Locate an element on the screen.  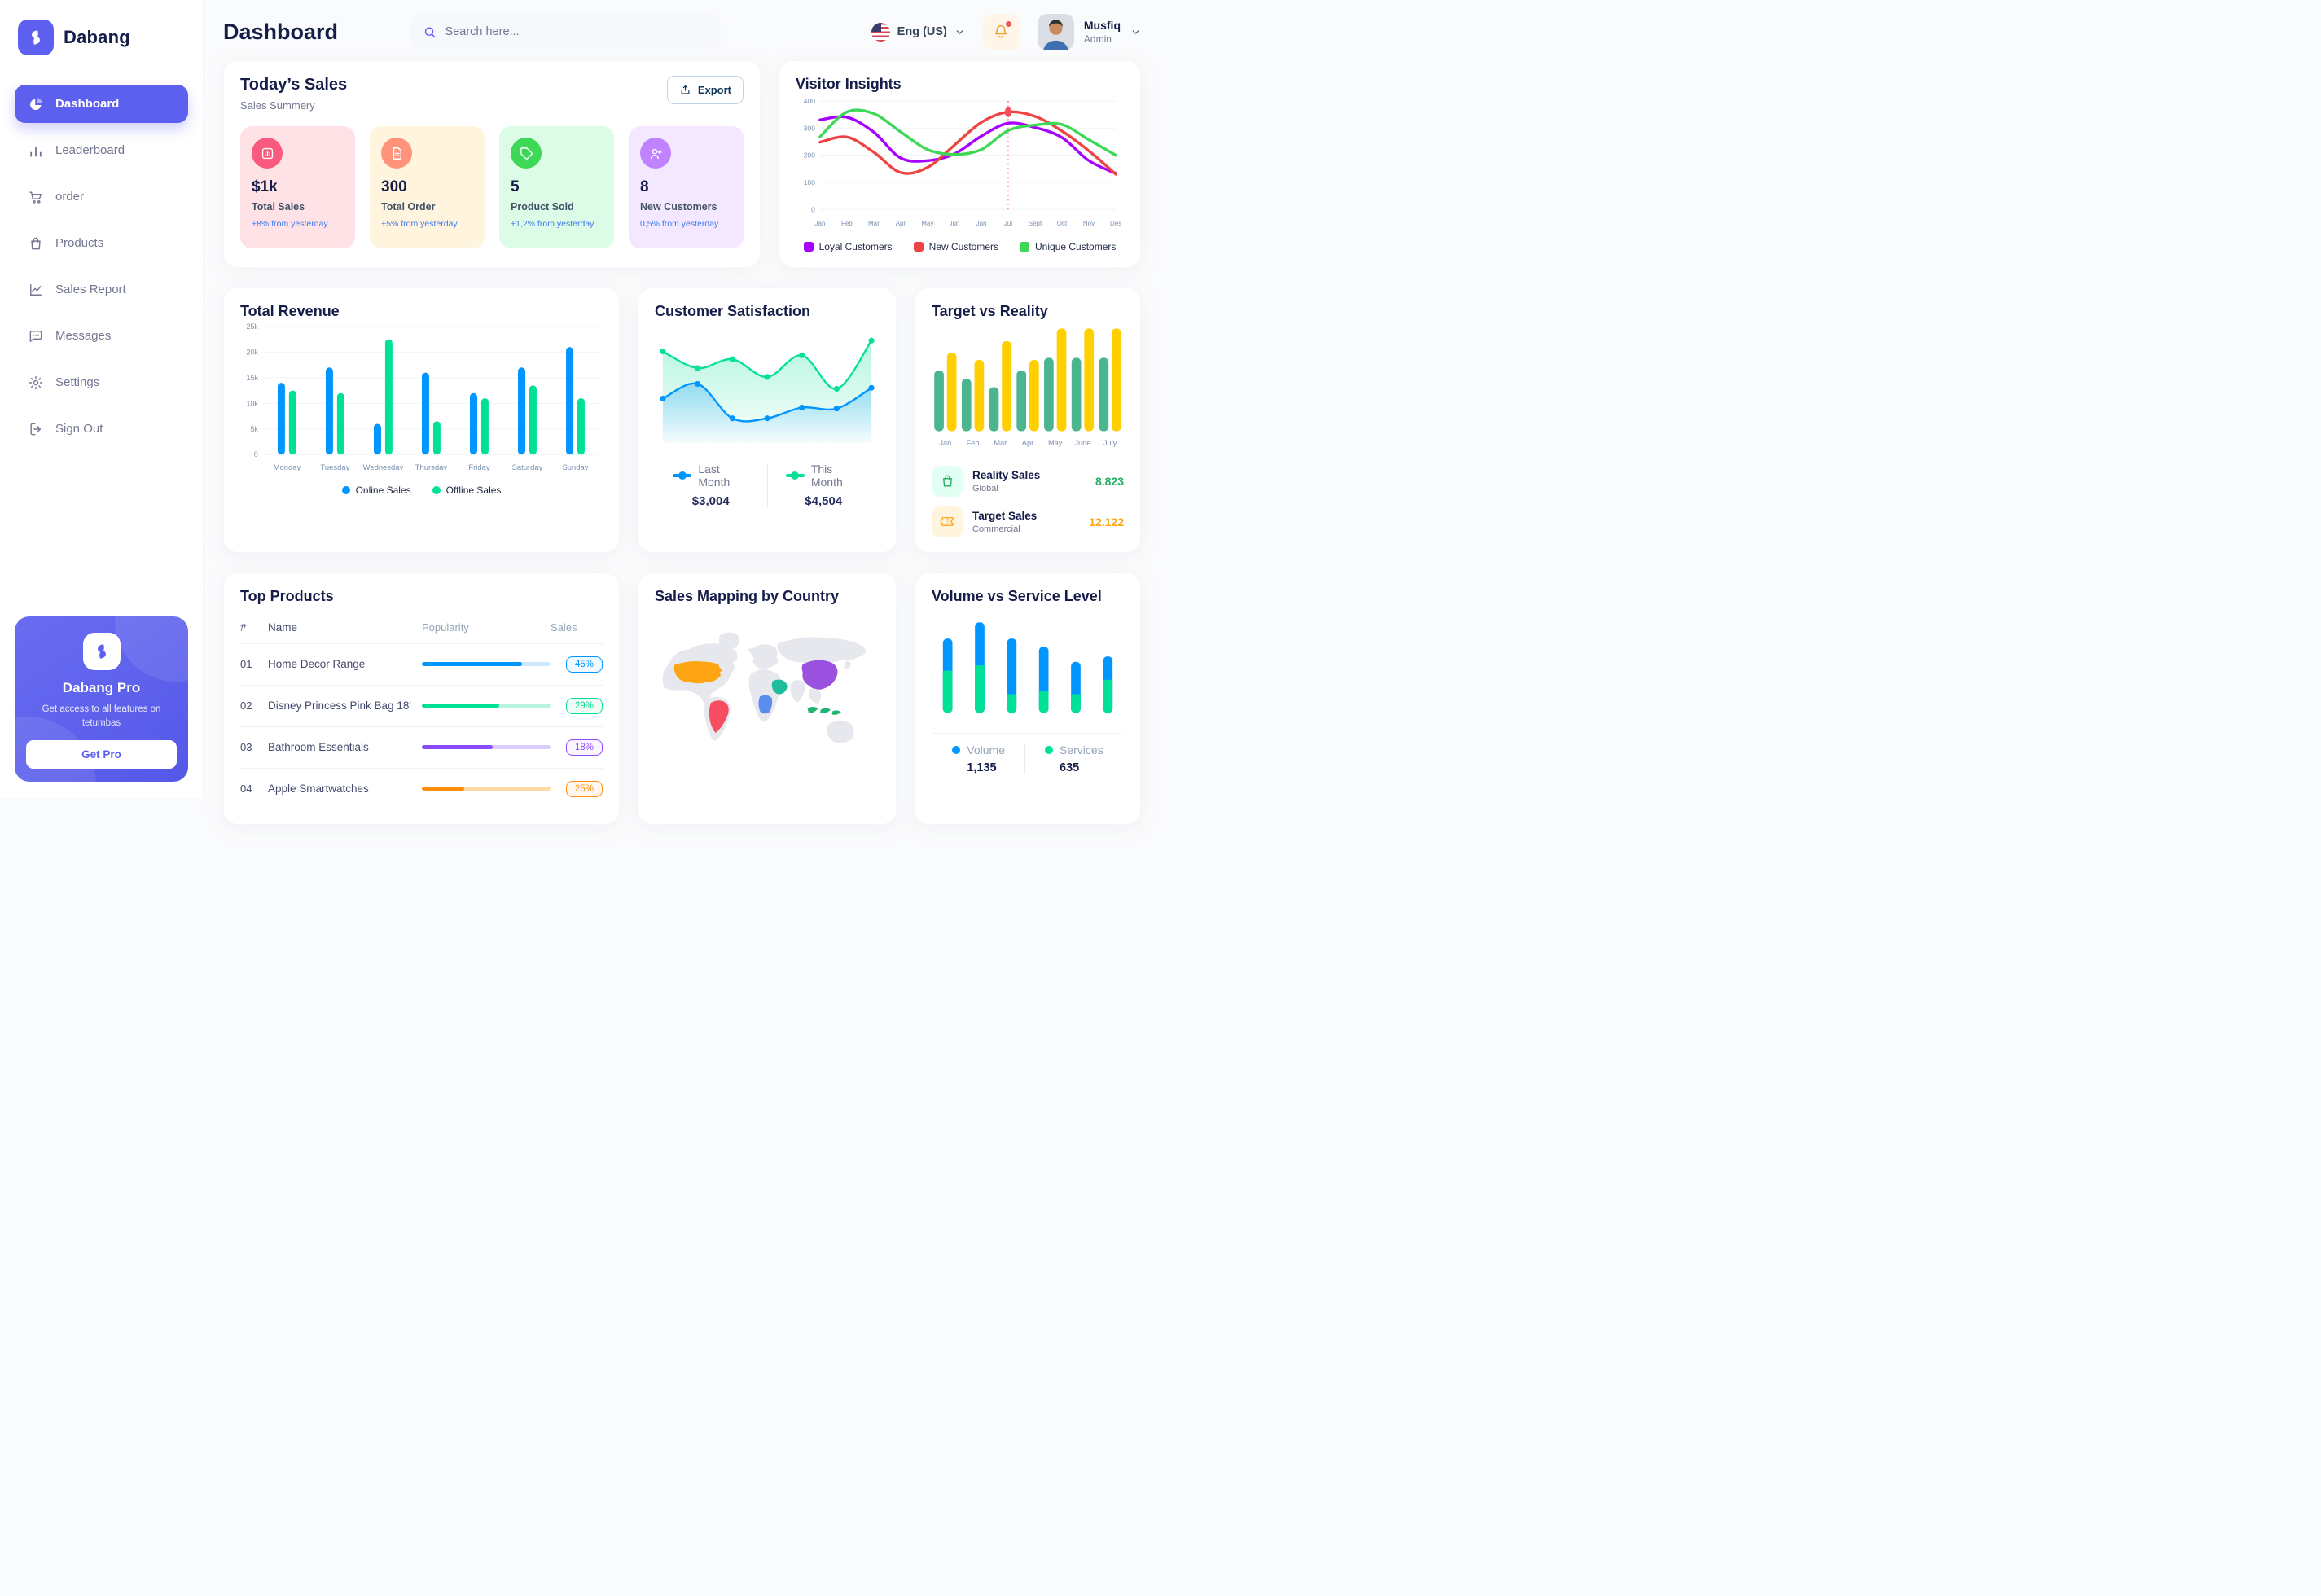
target-vs-reality-title: Target vs Reality is located at coordinates (990, 311).